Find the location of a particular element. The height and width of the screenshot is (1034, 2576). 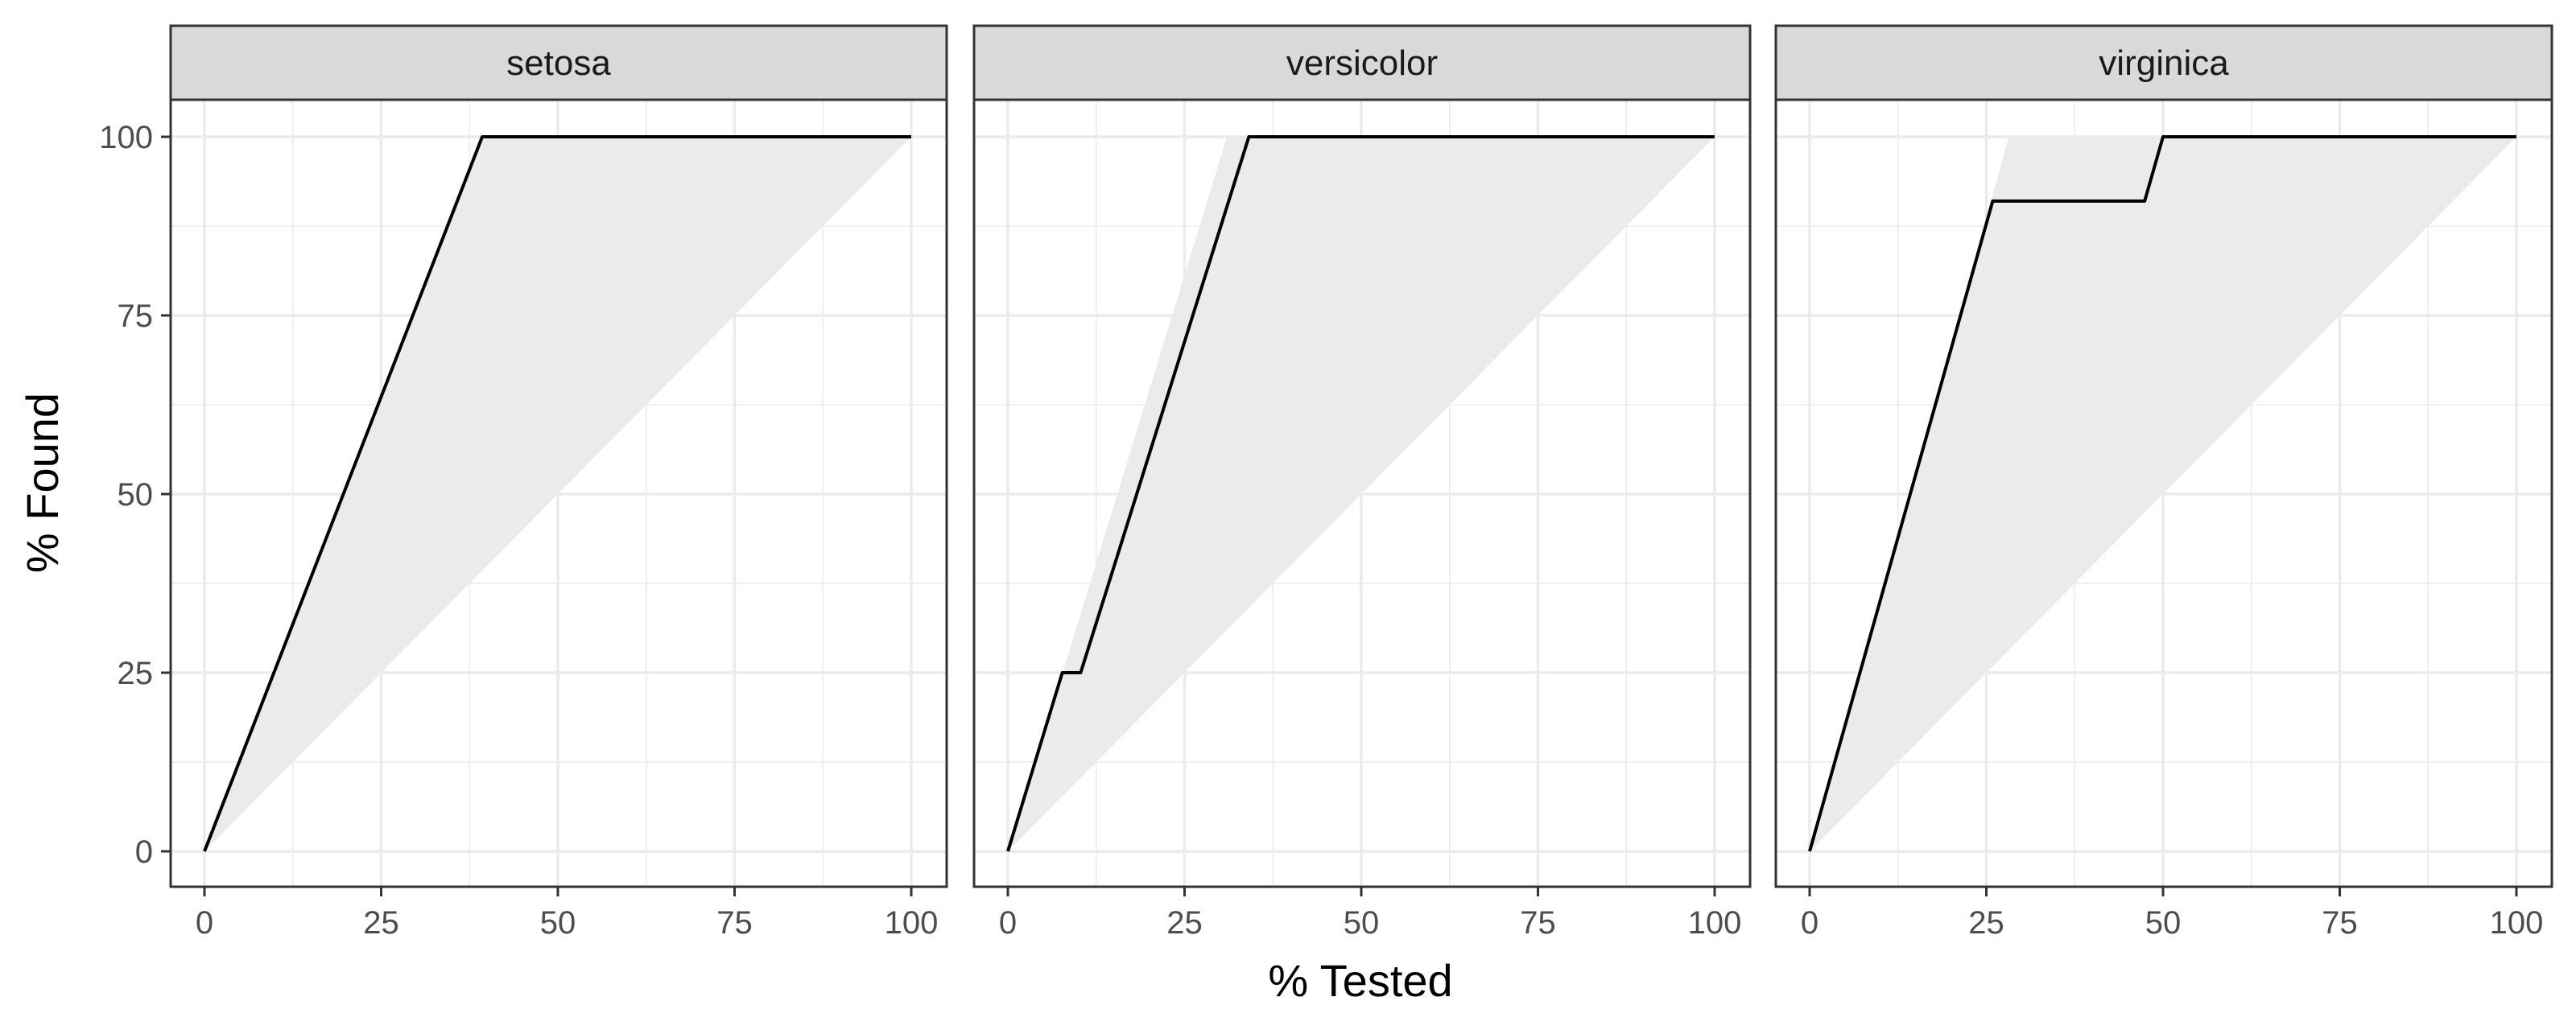

y-tick-label: 50 is located at coordinates (136, 495).